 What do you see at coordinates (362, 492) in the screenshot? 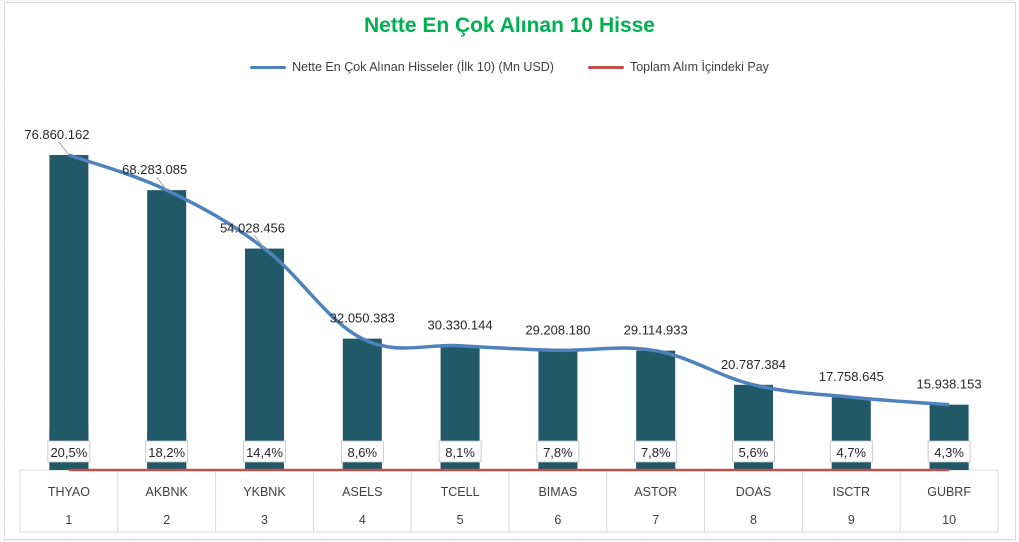
I see `category-tick-label: ASELS` at bounding box center [362, 492].